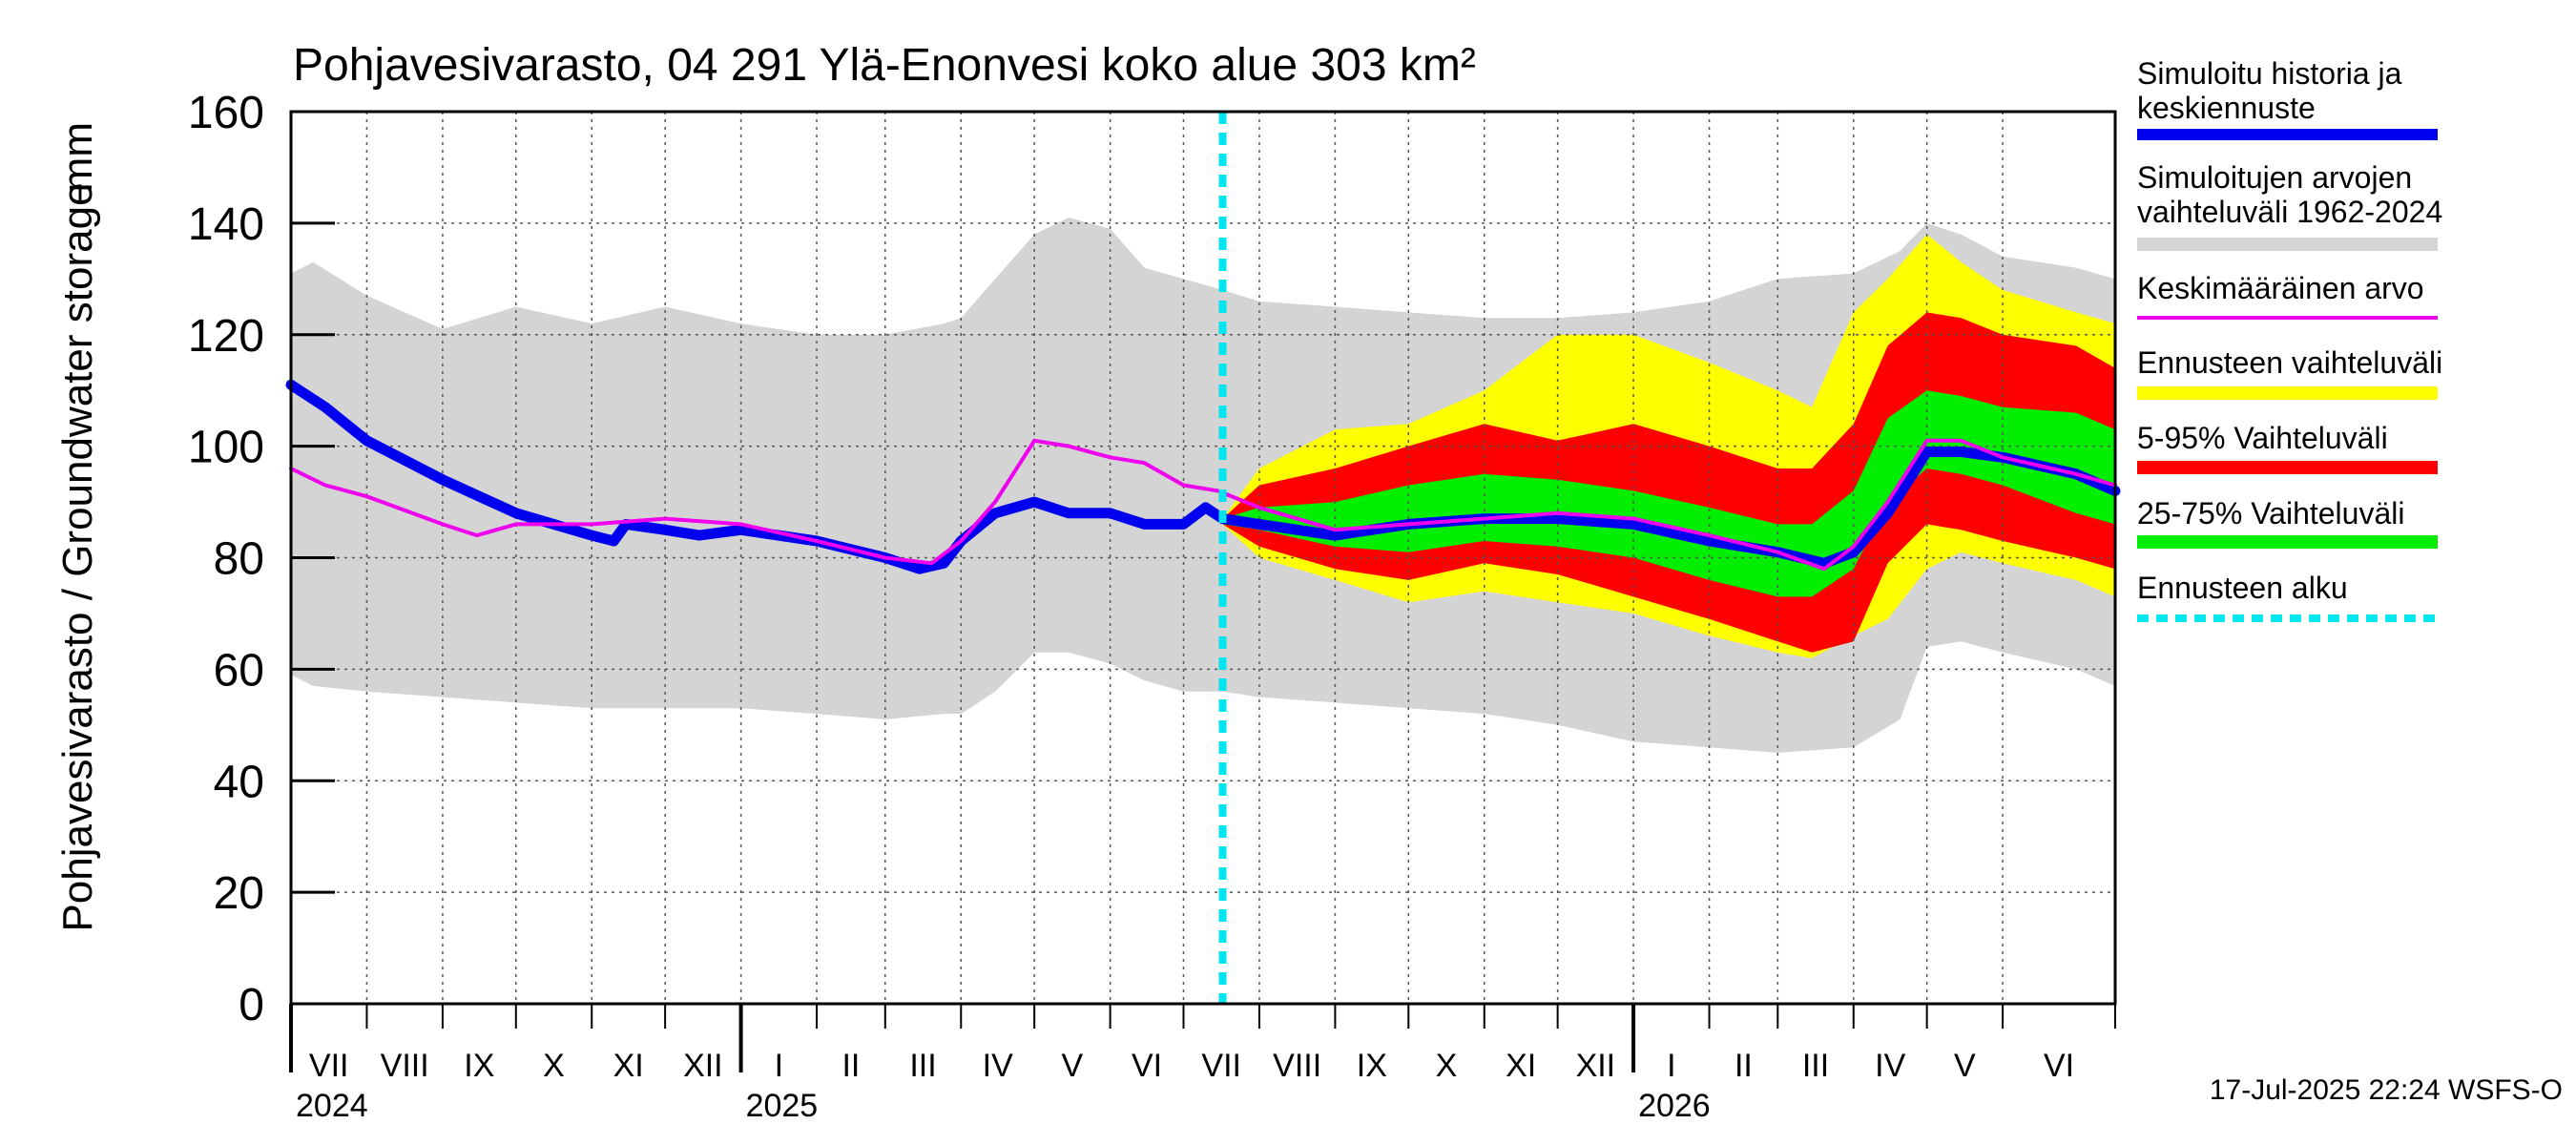 The height and width of the screenshot is (1145, 2576). What do you see at coordinates (226, 113) in the screenshot?
I see `y-tick-label: 160` at bounding box center [226, 113].